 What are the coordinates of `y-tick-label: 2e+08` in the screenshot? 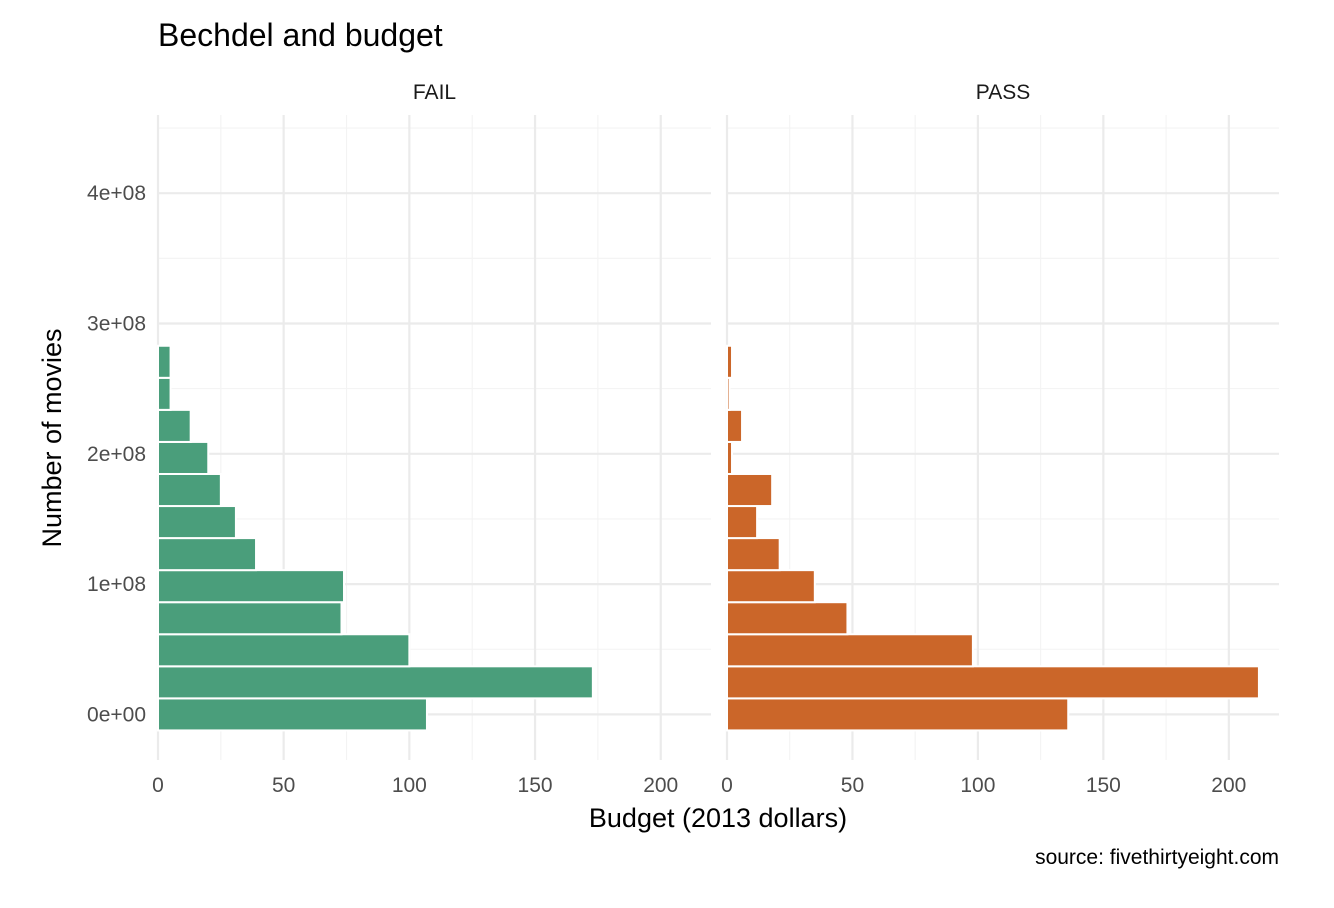 It's located at (116, 454).